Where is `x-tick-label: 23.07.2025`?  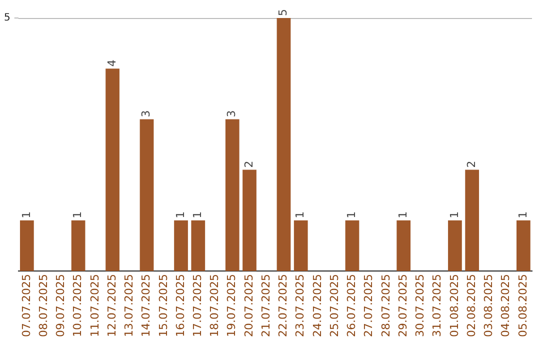 x-tick-label: 23.07.2025 is located at coordinates (300, 306).